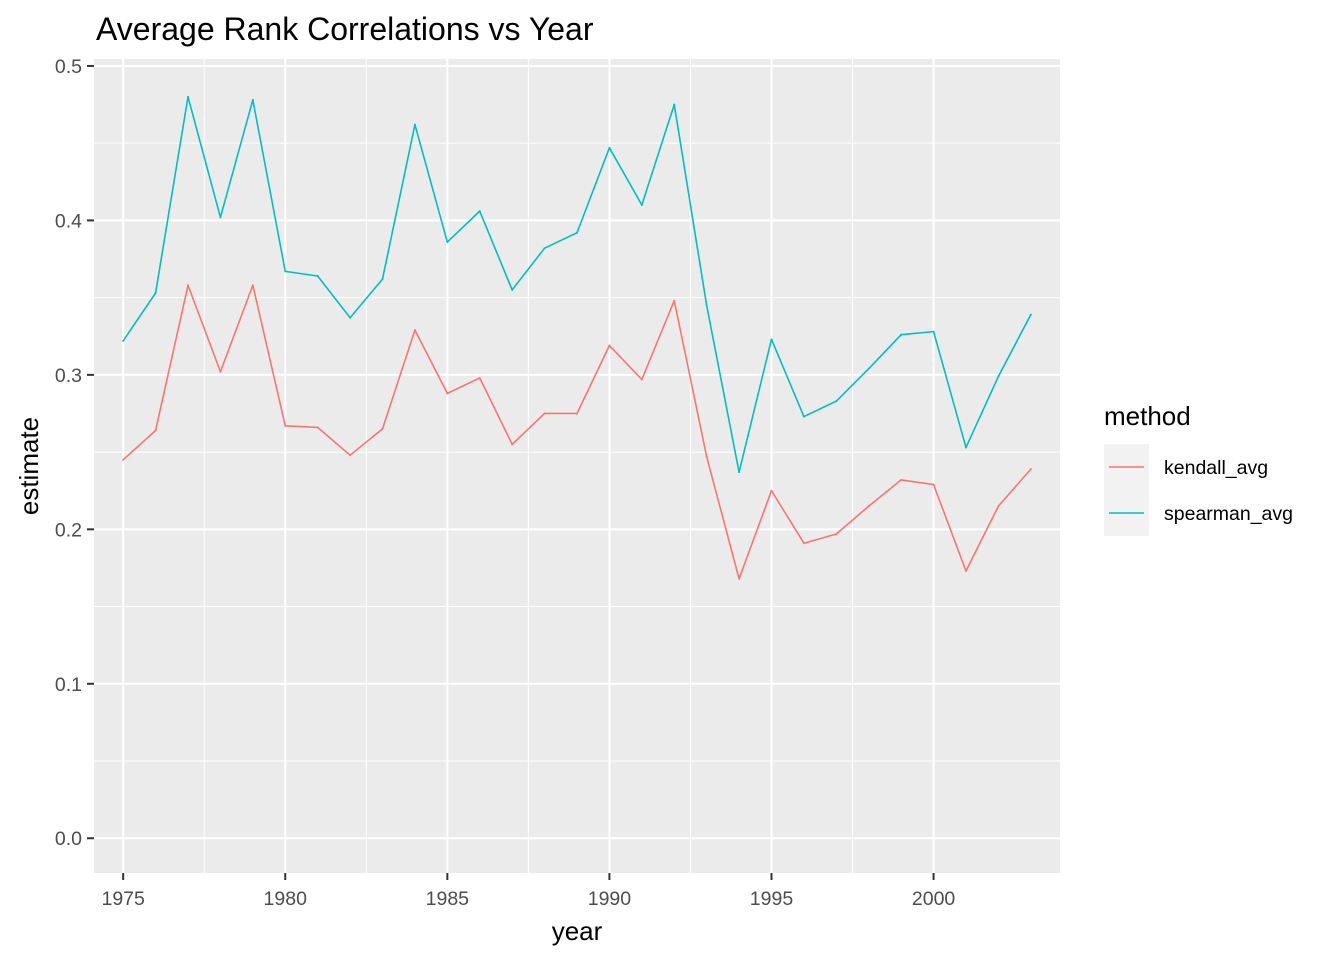  Describe the element at coordinates (286, 899) in the screenshot. I see `x-tick-label: 1980` at that location.